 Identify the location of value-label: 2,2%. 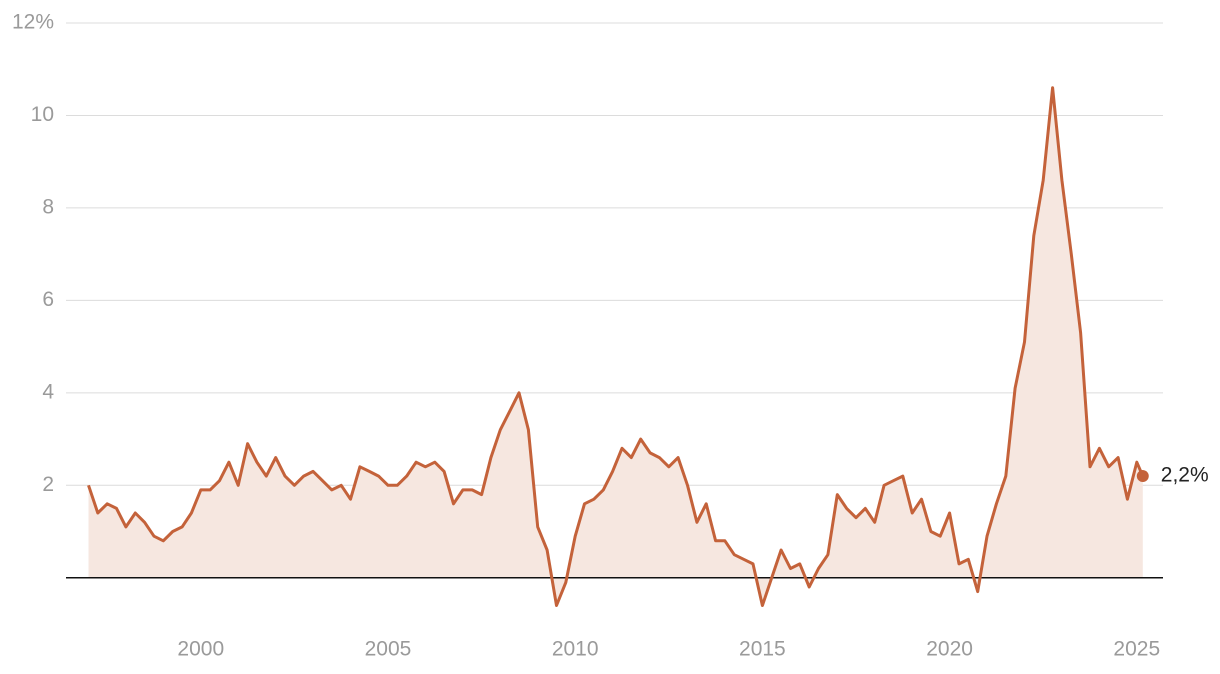
(1185, 475).